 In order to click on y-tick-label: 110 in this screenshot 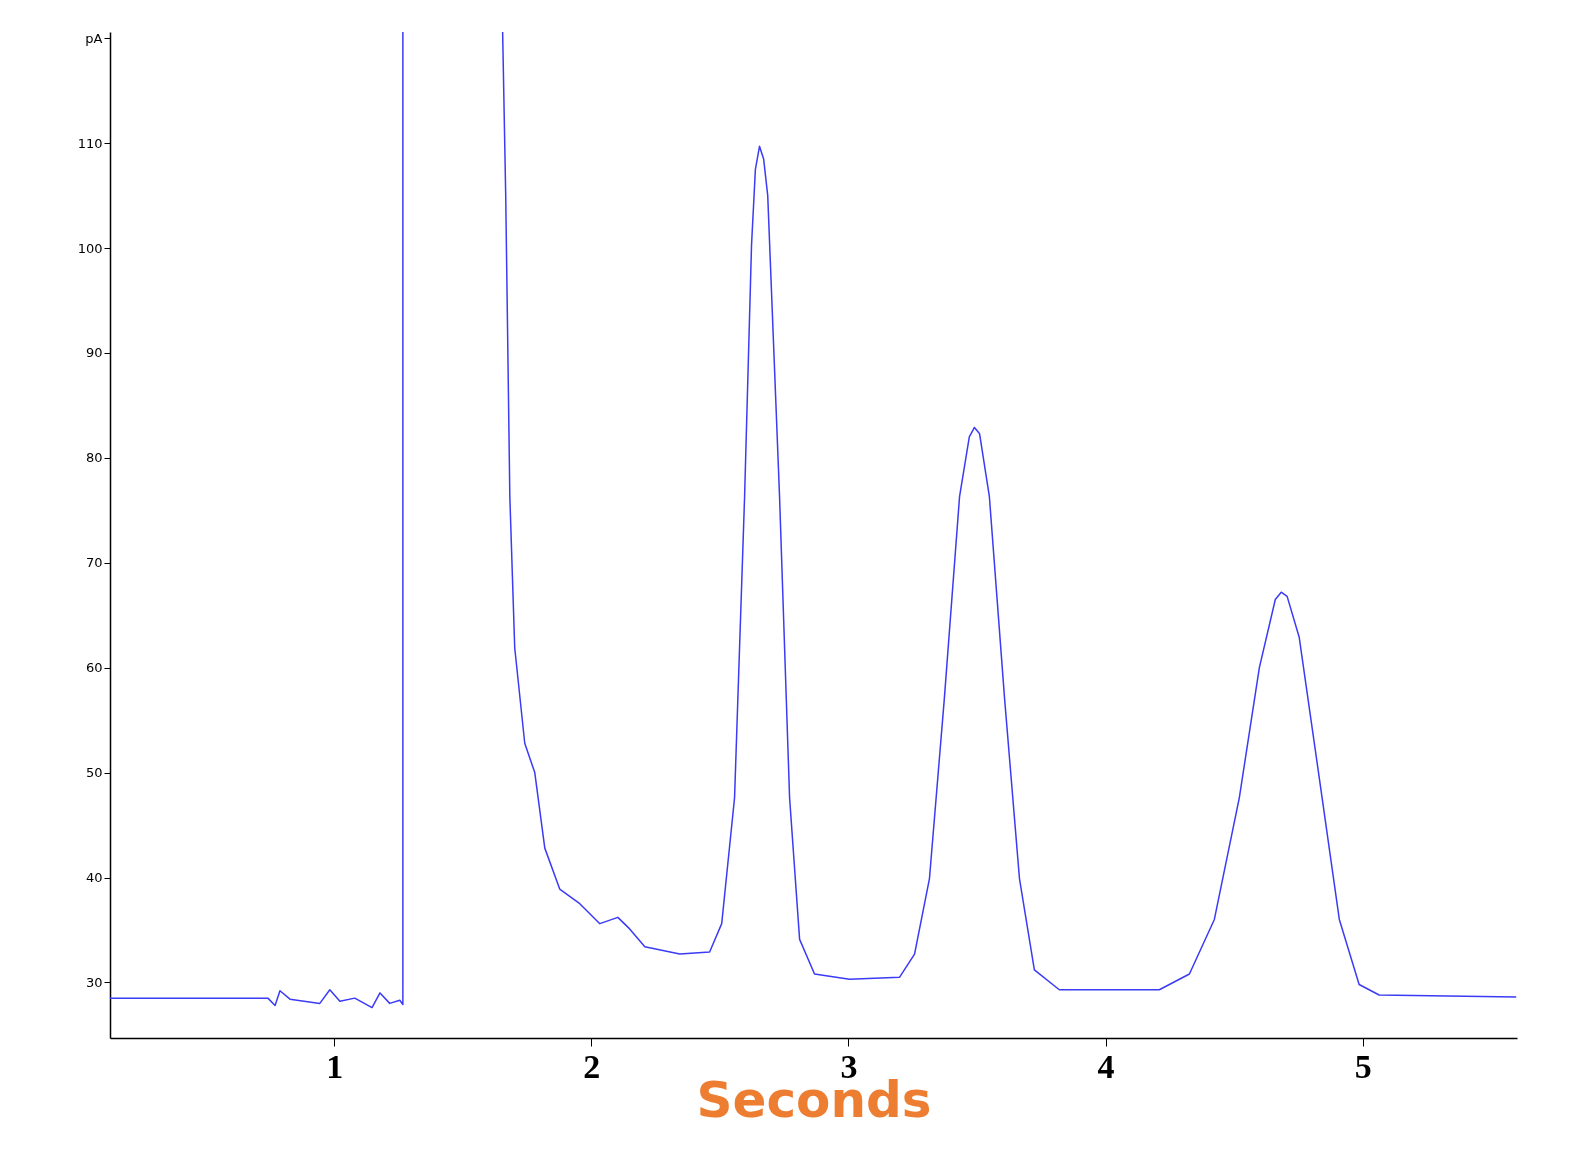, I will do `click(90, 143)`.